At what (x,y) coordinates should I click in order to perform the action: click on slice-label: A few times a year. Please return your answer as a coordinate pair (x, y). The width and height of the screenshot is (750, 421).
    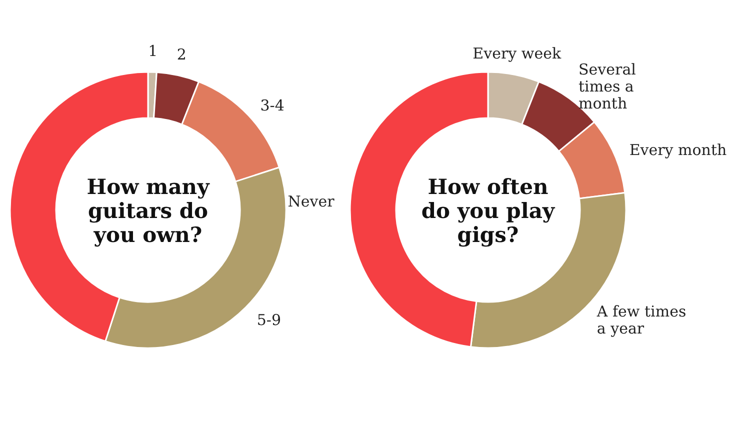
    Looking at the image, I should click on (641, 320).